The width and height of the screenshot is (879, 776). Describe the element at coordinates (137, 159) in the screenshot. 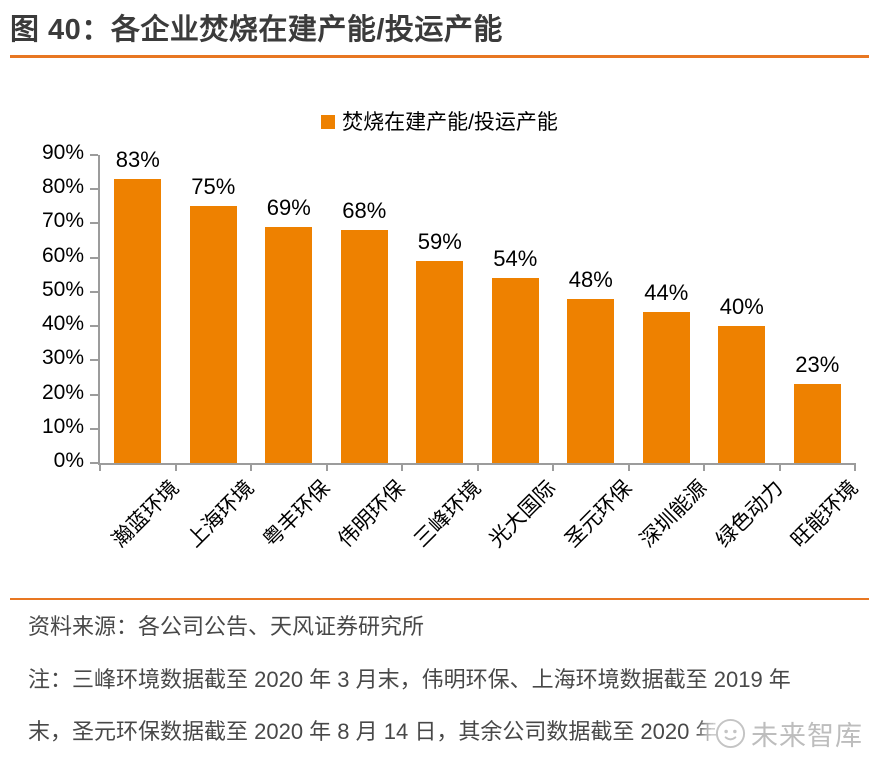

I see `bar-value-label: 83%` at that location.